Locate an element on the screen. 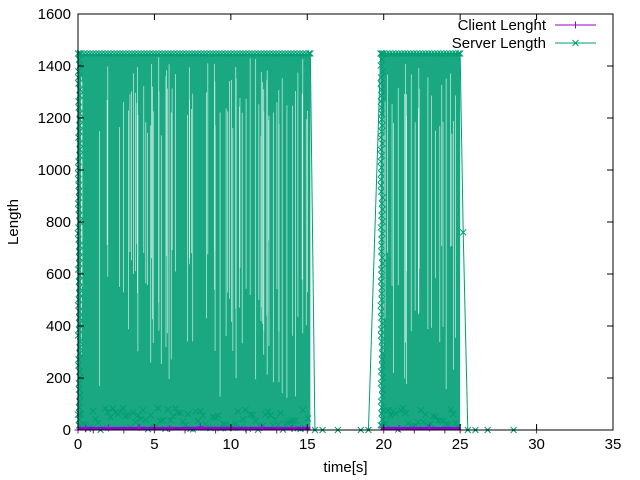  y-tick-label: 1000 is located at coordinates (54, 170).